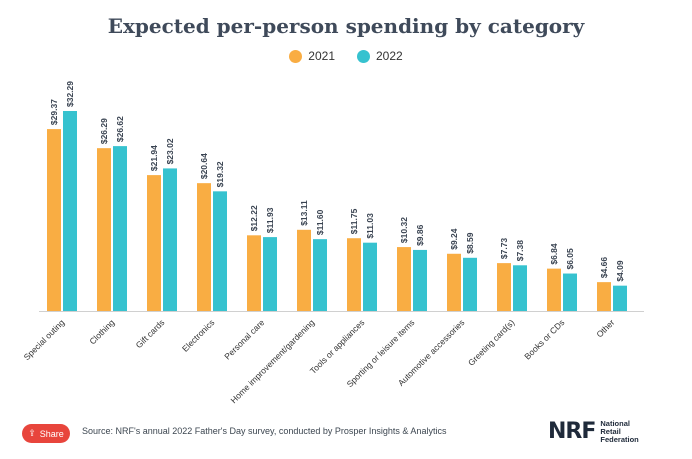 The image size is (692, 459). I want to click on chart-title: Expected per-person spending by category, so click(346, 26).